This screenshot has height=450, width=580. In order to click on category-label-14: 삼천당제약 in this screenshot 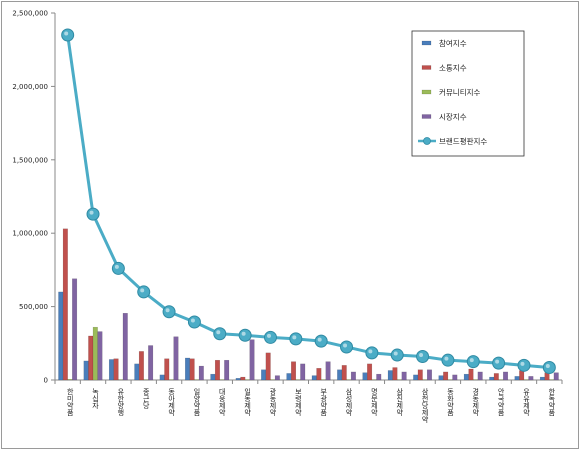, I will do `click(425, 405)`.